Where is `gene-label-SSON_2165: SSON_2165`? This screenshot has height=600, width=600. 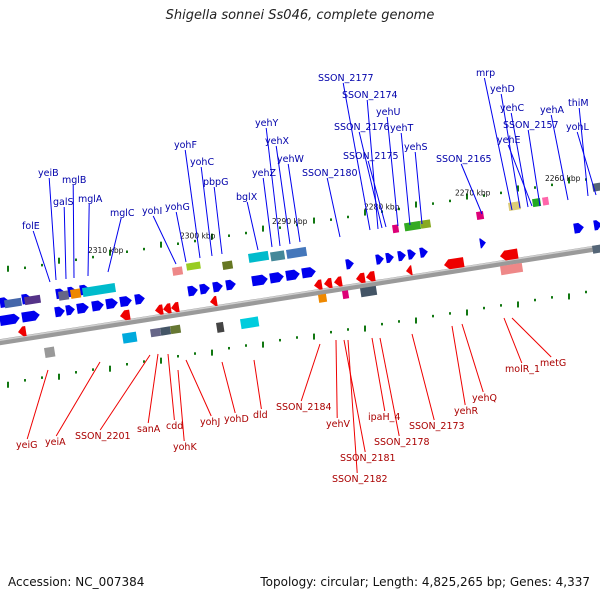 gene-label-SSON_2165: SSON_2165 is located at coordinates (464, 159).